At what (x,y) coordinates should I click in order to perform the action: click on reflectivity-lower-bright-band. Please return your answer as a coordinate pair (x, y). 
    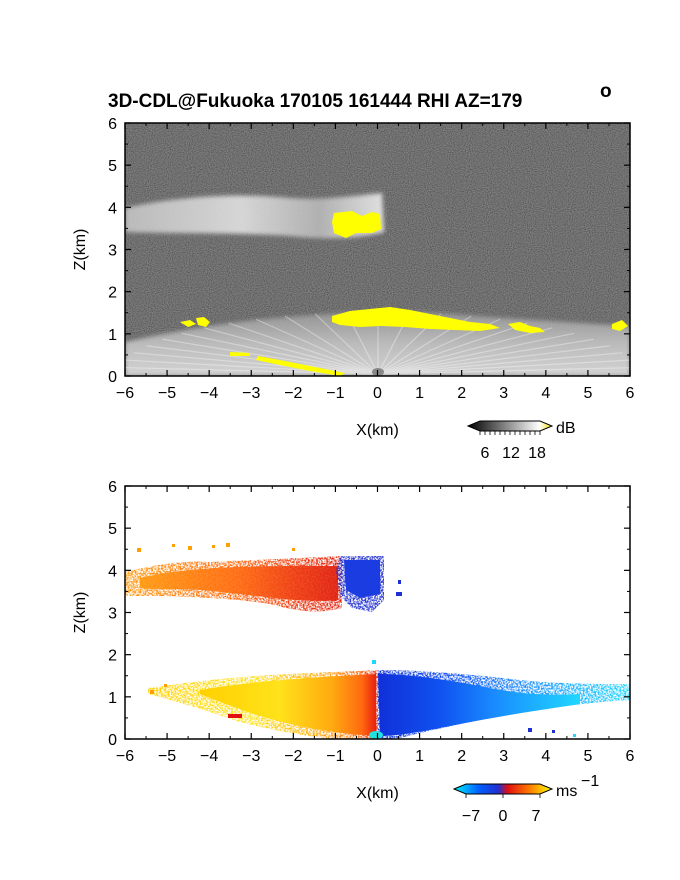
    Looking at the image, I should click on (416, 319).